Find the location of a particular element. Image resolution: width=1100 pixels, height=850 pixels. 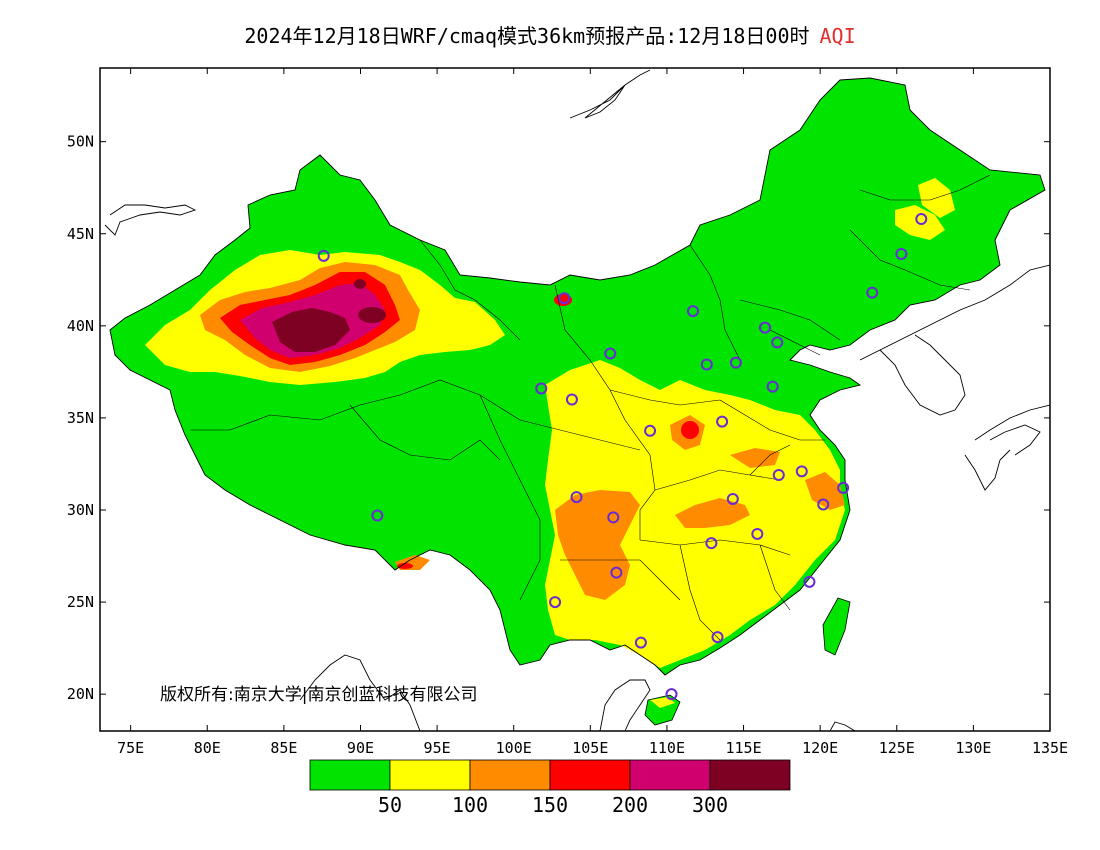

lon-tick-label: 90E is located at coordinates (360, 748).